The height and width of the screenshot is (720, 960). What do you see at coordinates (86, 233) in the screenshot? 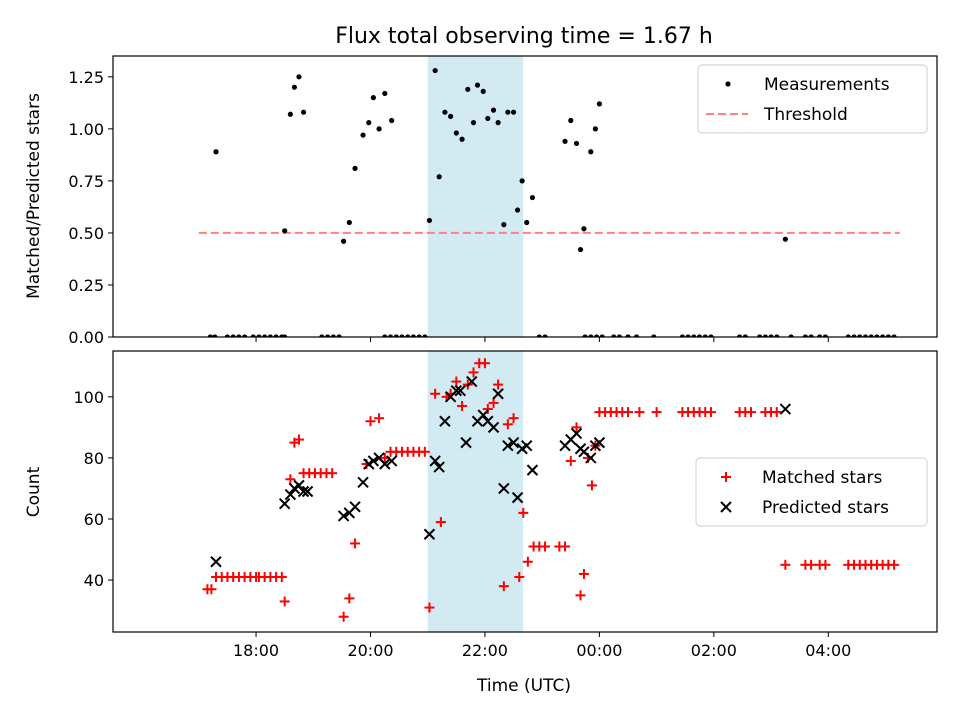
I see `y-tick-label: 0.50` at bounding box center [86, 233].